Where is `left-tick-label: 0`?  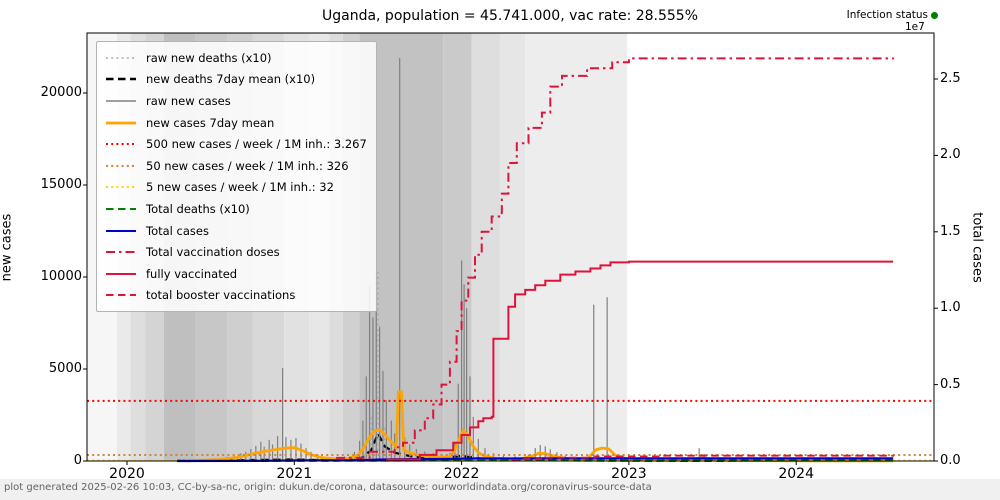 left-tick-label: 0 is located at coordinates (77, 460).